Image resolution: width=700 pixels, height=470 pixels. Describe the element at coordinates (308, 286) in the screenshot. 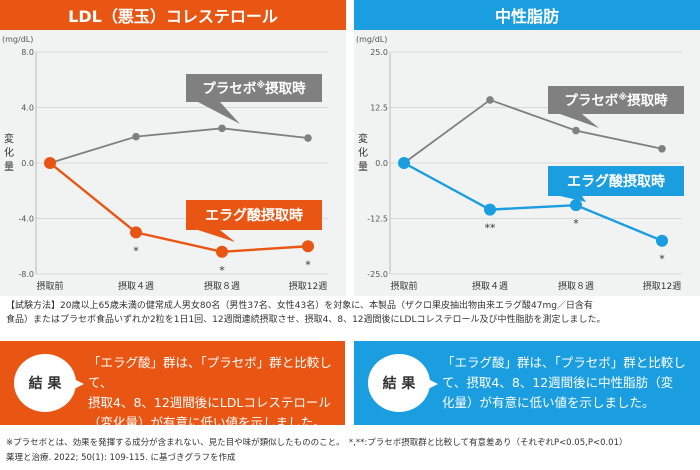

I see `ldl-xtick-label: 摂取12週` at that location.